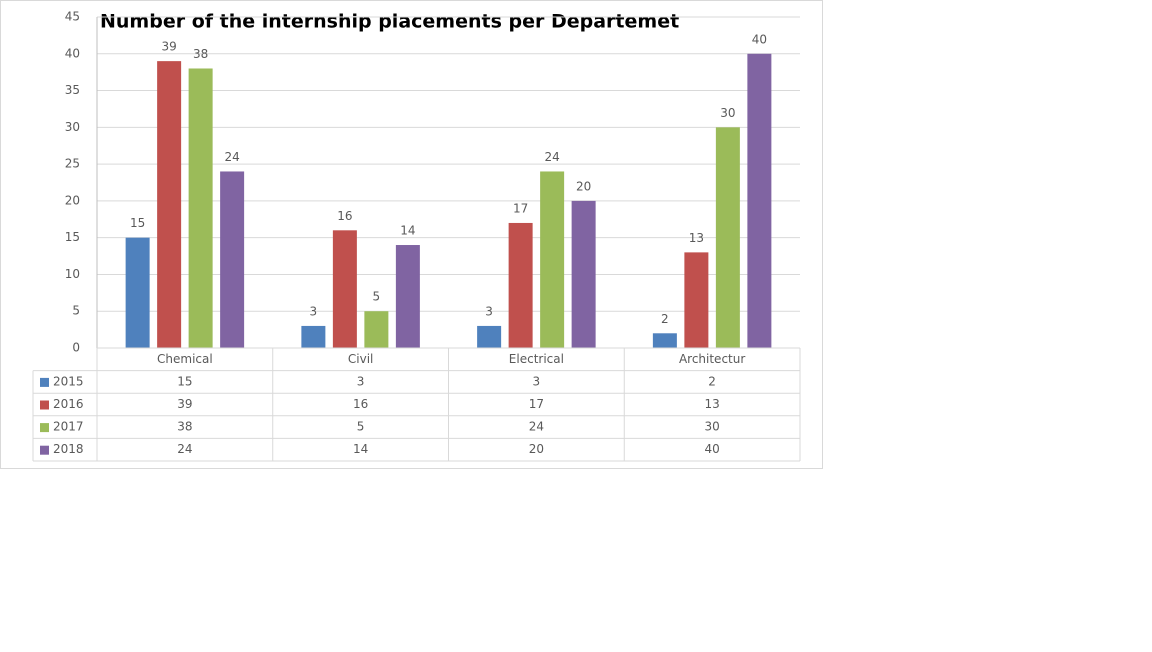 The height and width of the screenshot is (652, 1152). What do you see at coordinates (137, 223) in the screenshot?
I see `data-label: 15` at bounding box center [137, 223].